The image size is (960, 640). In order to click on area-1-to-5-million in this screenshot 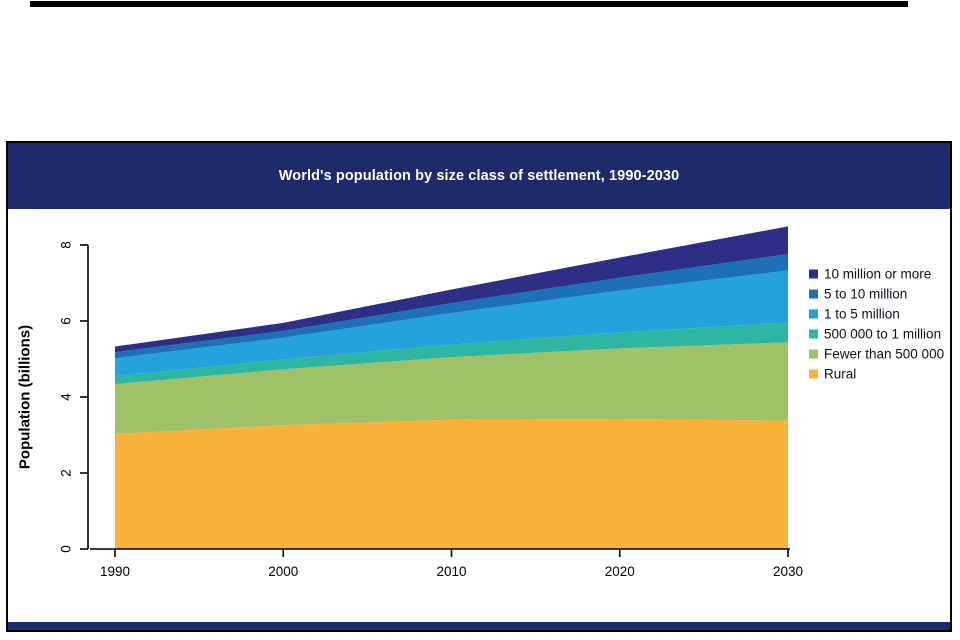, I will do `click(451, 323)`.